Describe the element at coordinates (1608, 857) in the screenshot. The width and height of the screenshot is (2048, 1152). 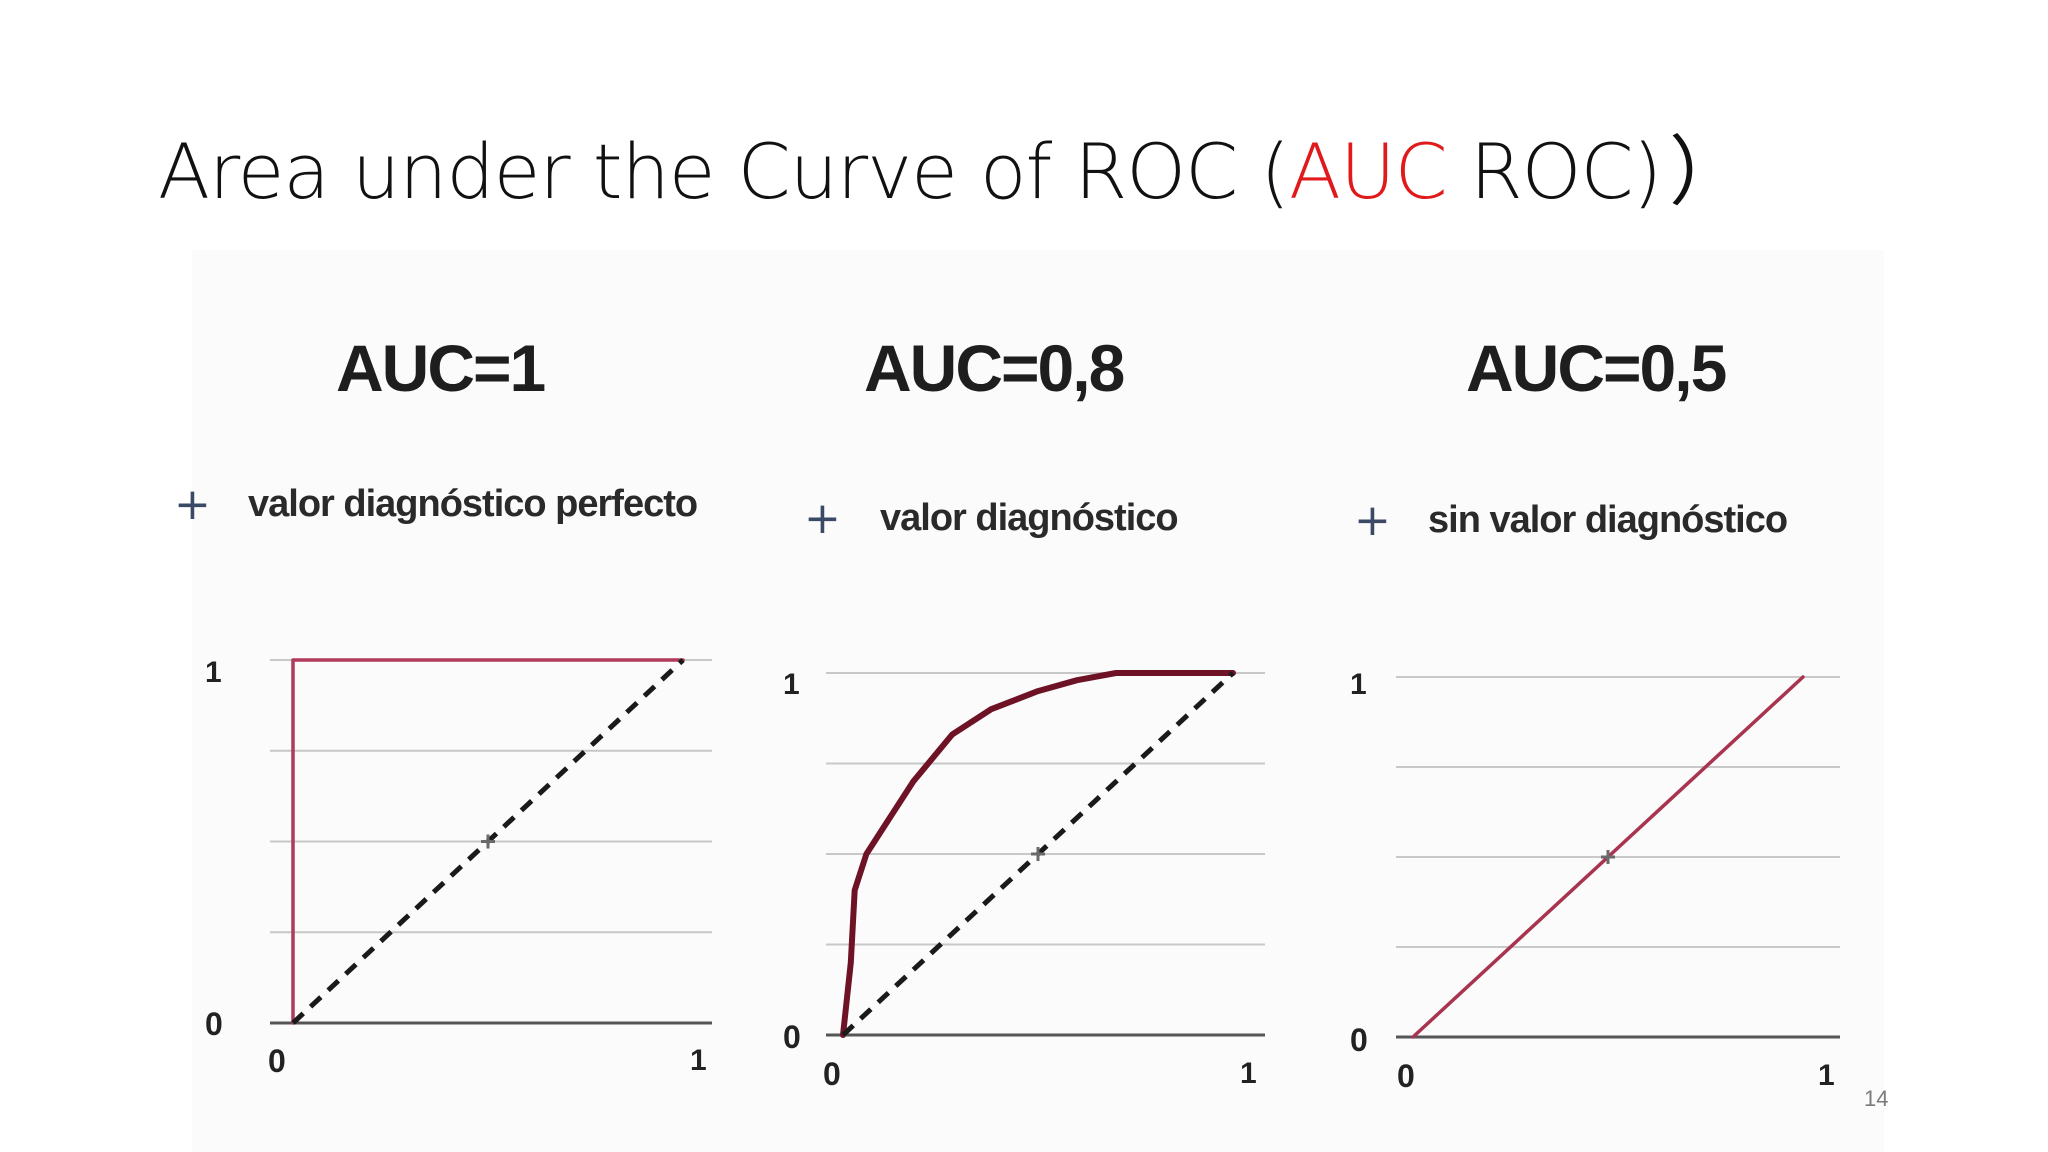
I see `panel-3-center-marker` at that location.